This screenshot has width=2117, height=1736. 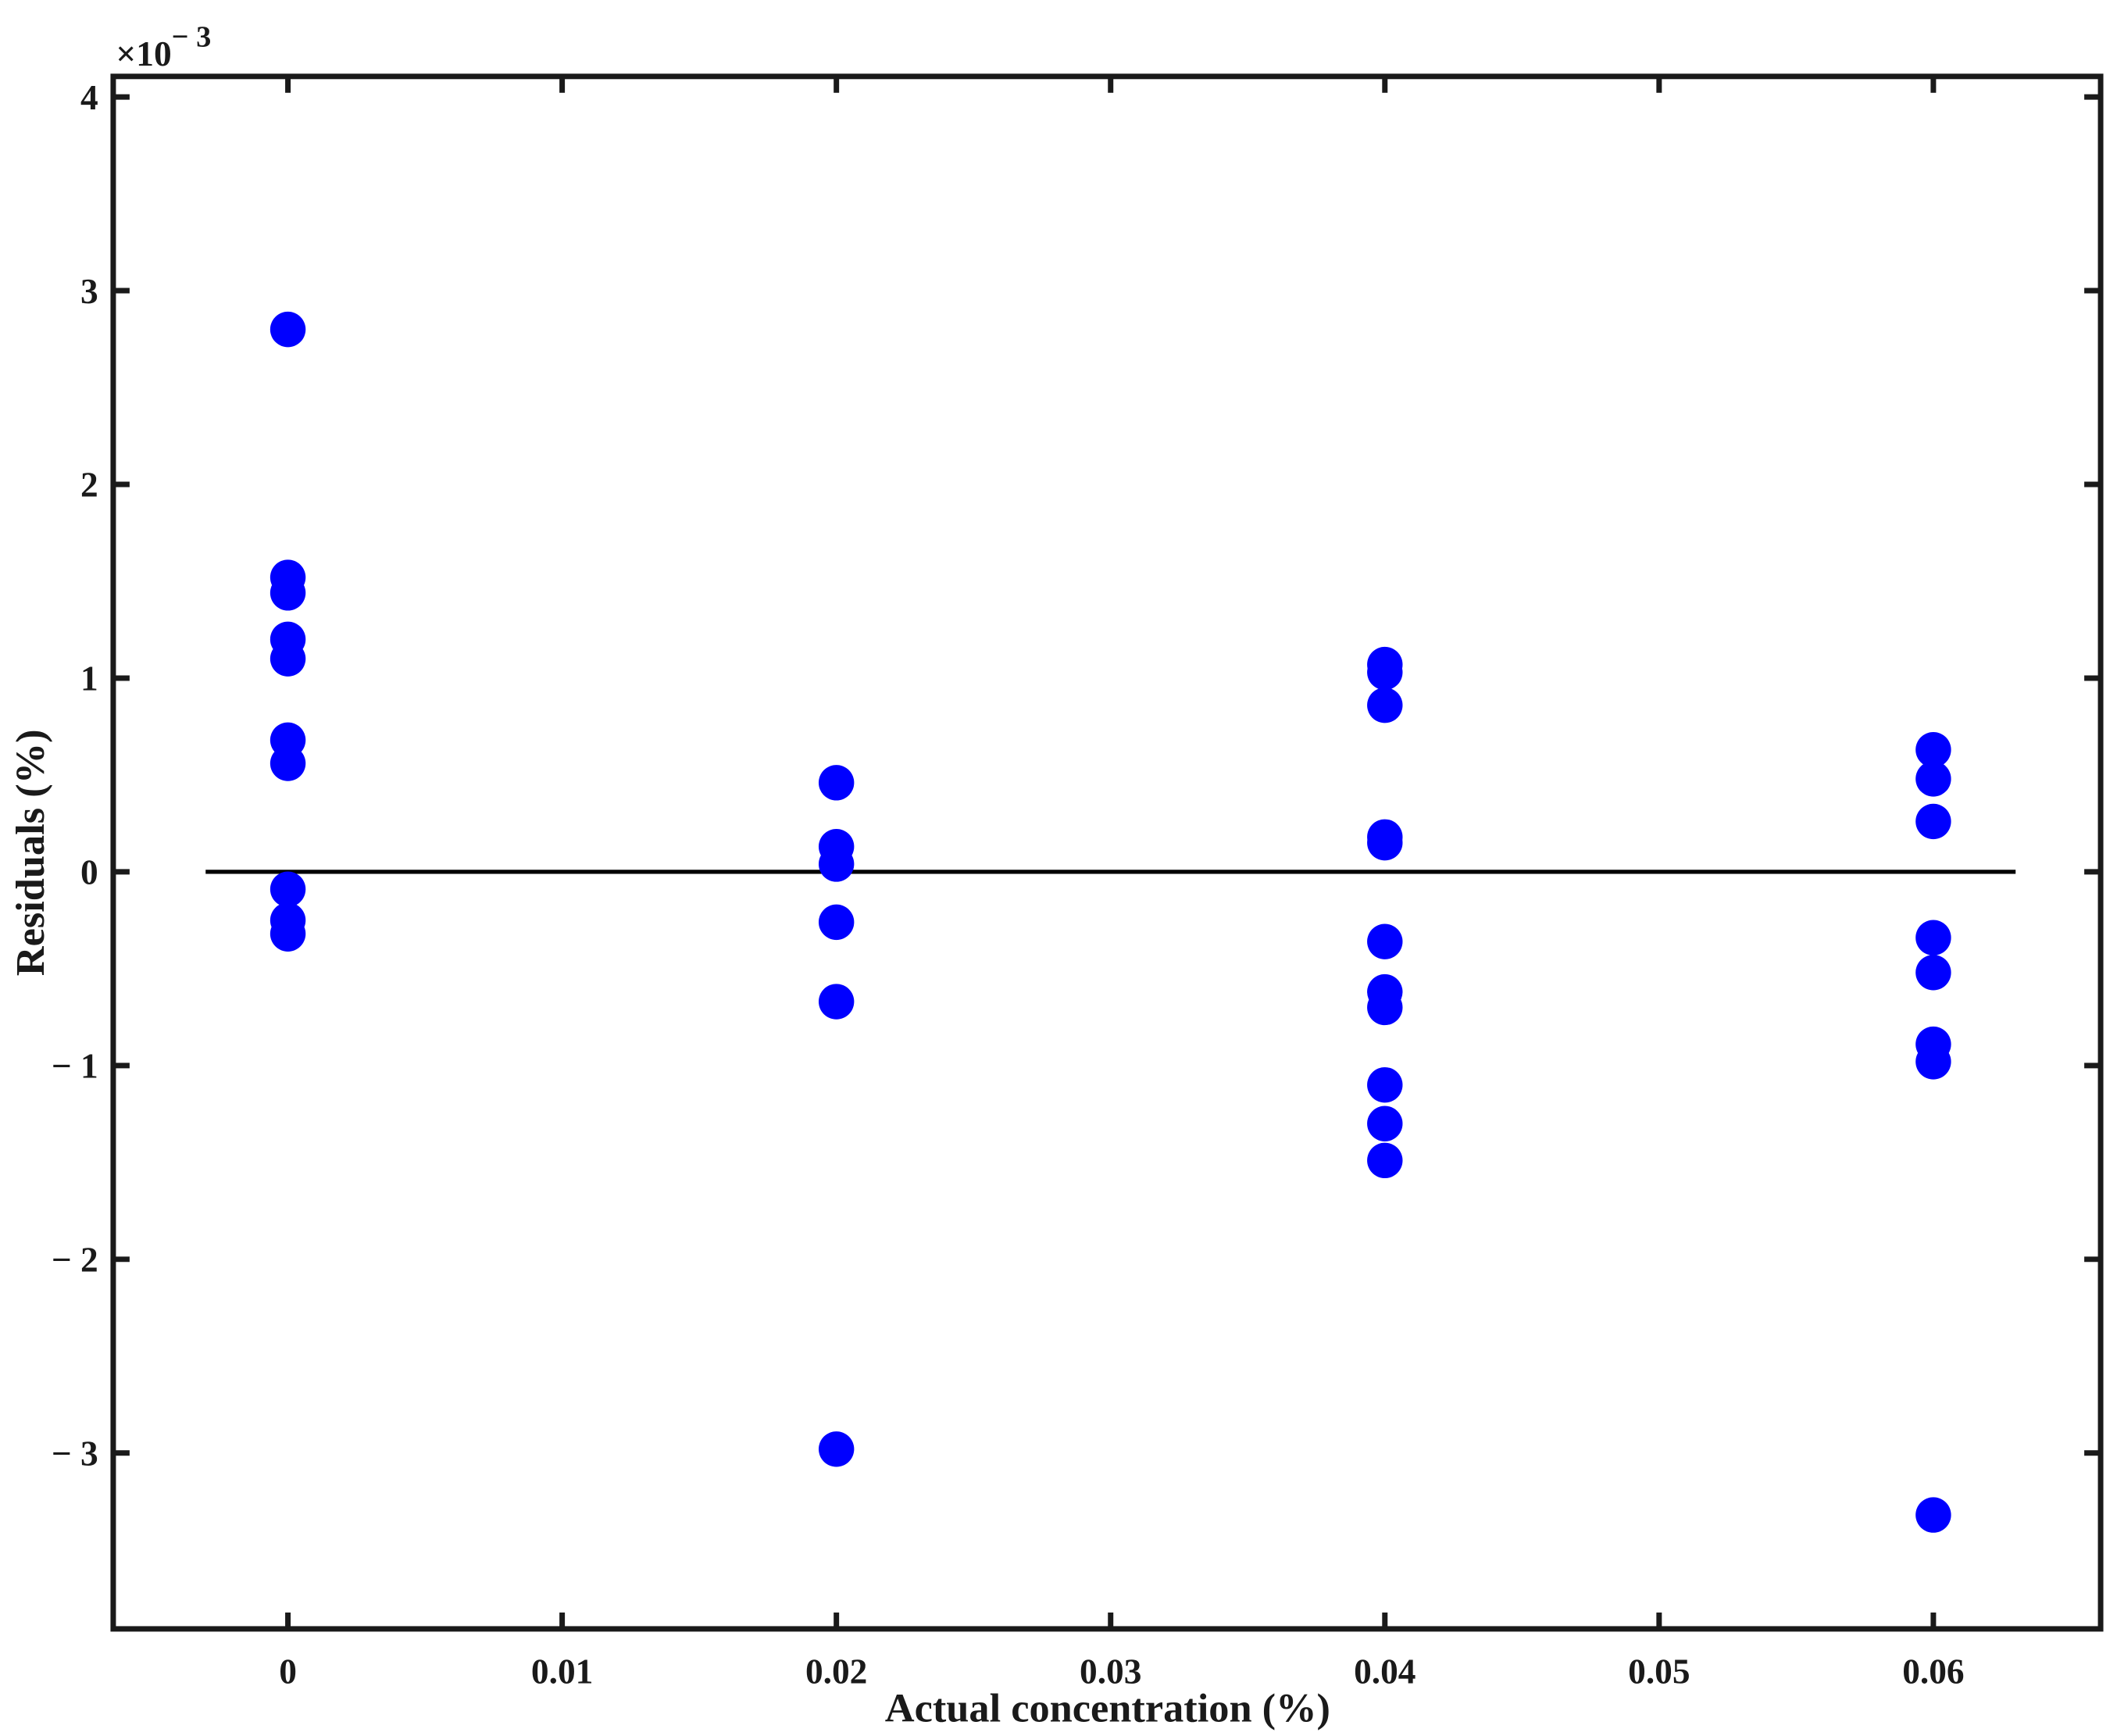 What do you see at coordinates (89, 97) in the screenshot?
I see `y-tick-label: 4` at bounding box center [89, 97].